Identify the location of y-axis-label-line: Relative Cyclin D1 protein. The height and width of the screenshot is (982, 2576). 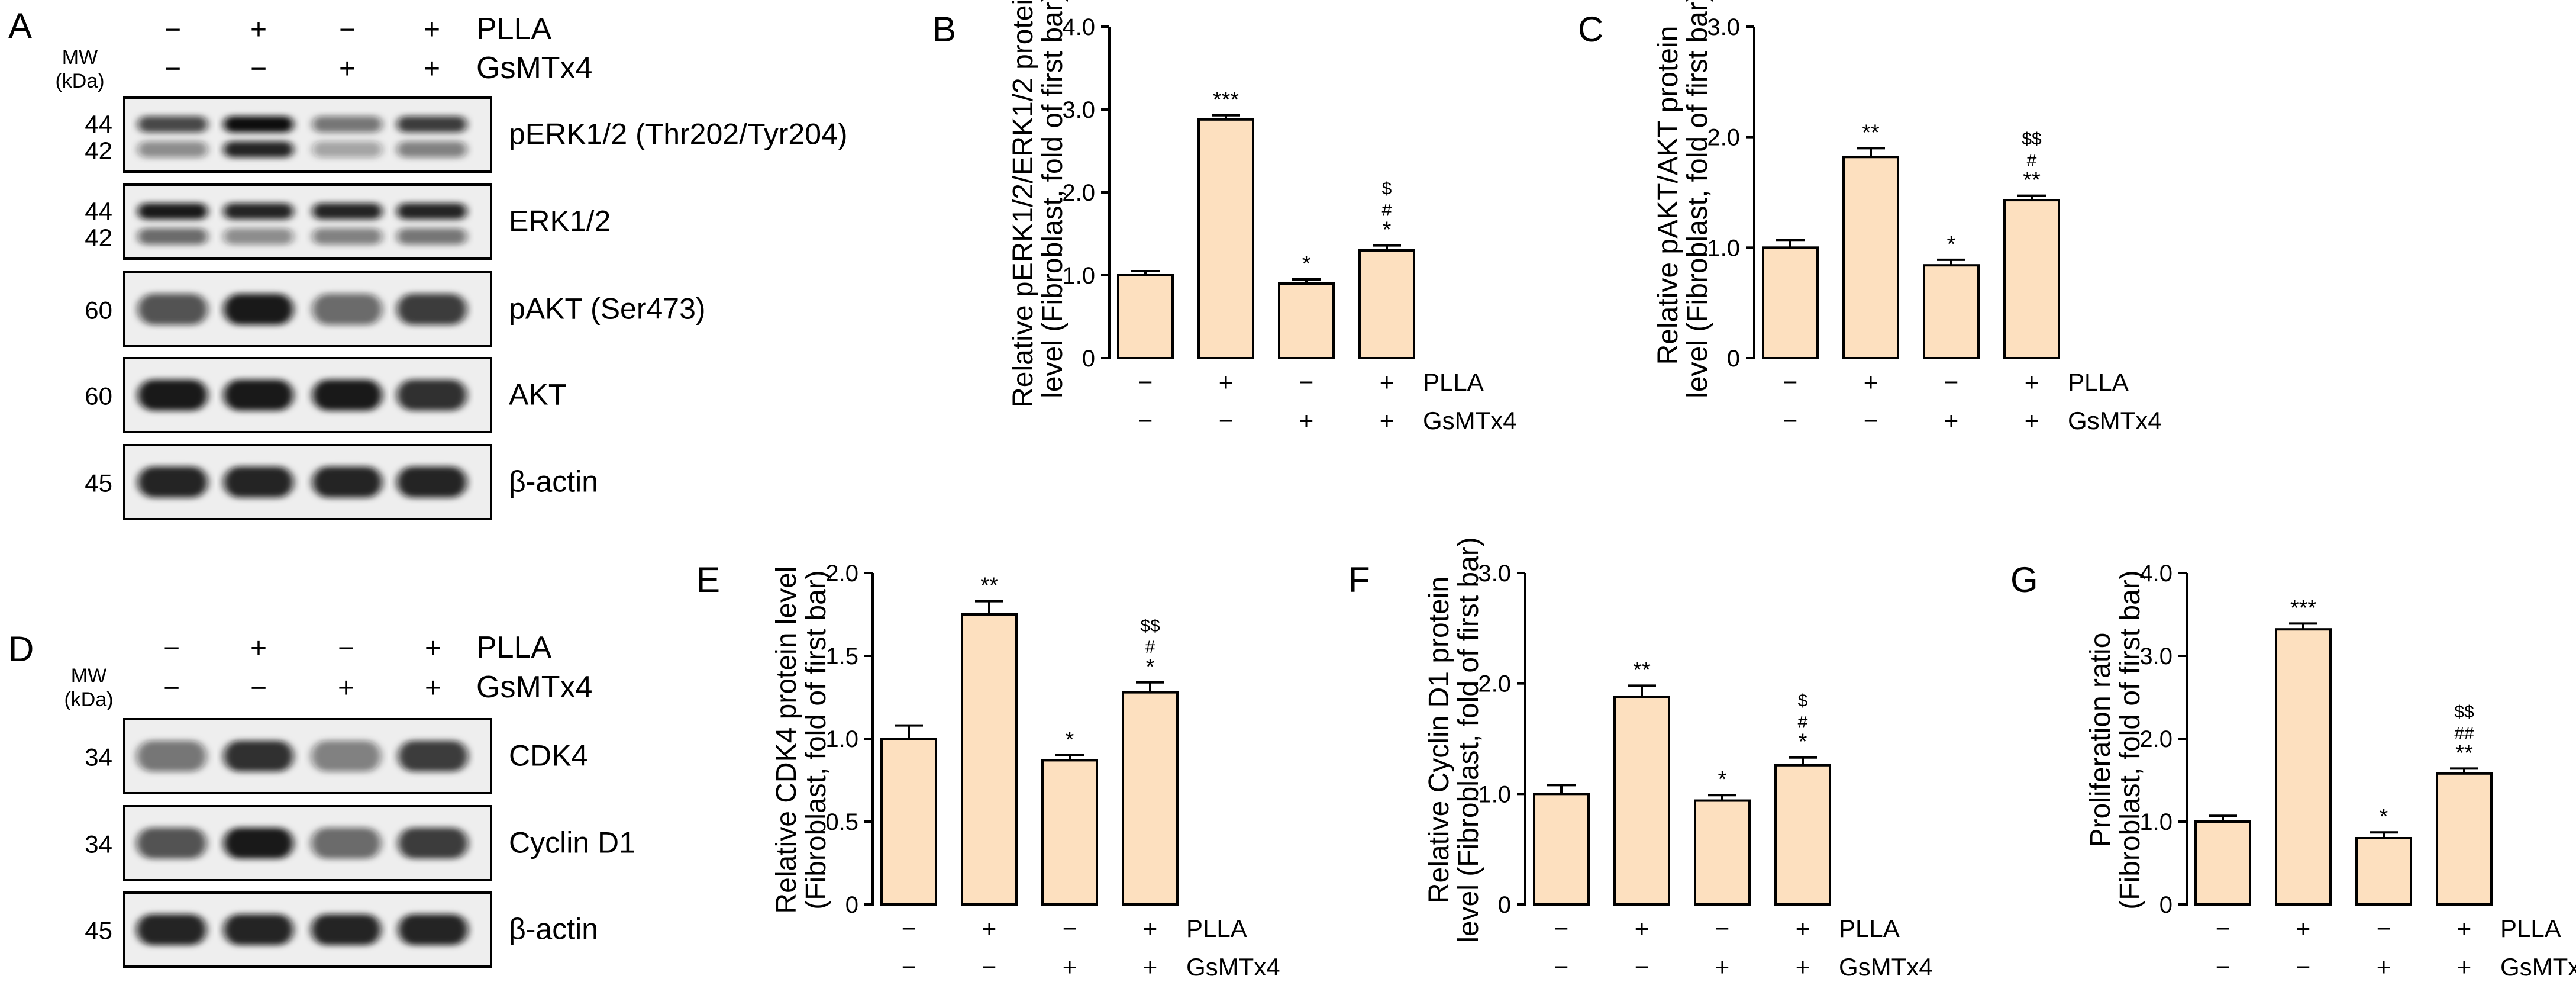
(1439, 740).